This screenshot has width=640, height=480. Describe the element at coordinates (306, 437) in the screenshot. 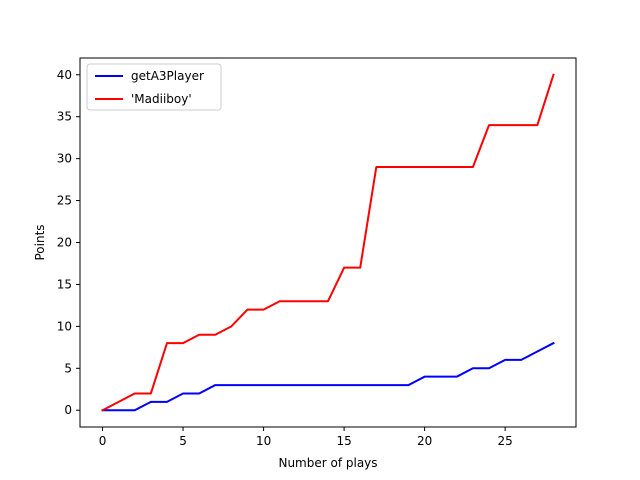

I see `x-axis: 0 5 10 15 20 25` at that location.